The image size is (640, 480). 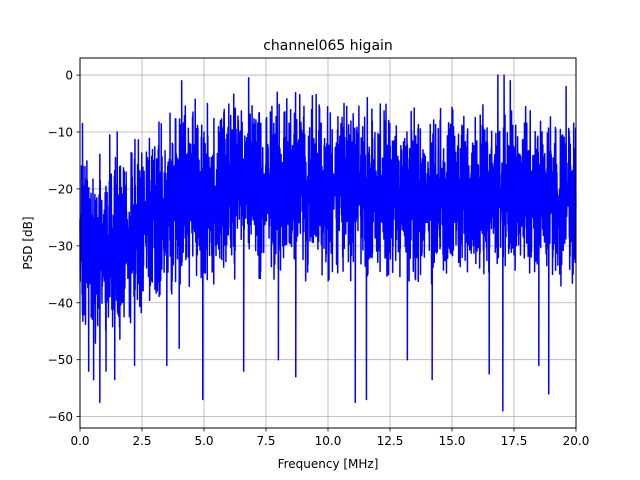 I want to click on x-tick-label: 10.0, so click(x=328, y=441).